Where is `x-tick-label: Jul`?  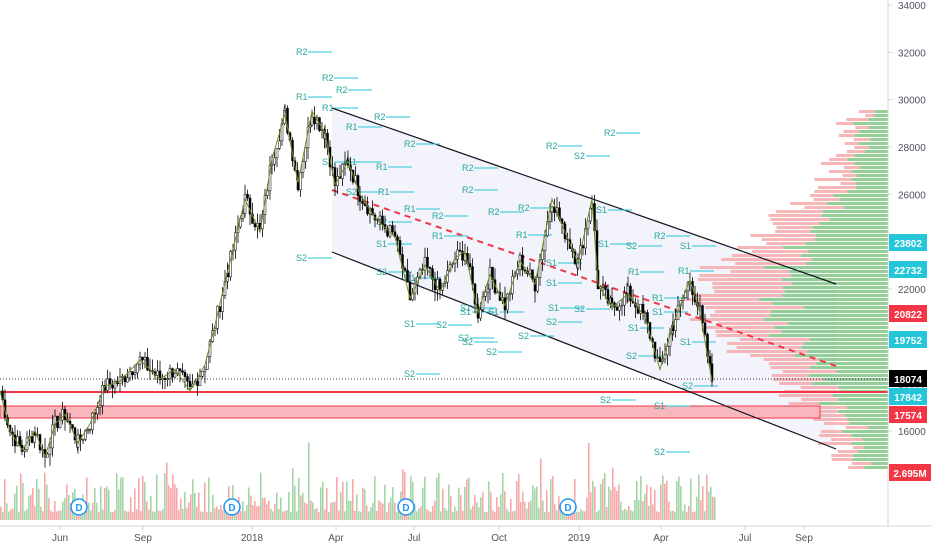 x-tick-label: Jul is located at coordinates (414, 538).